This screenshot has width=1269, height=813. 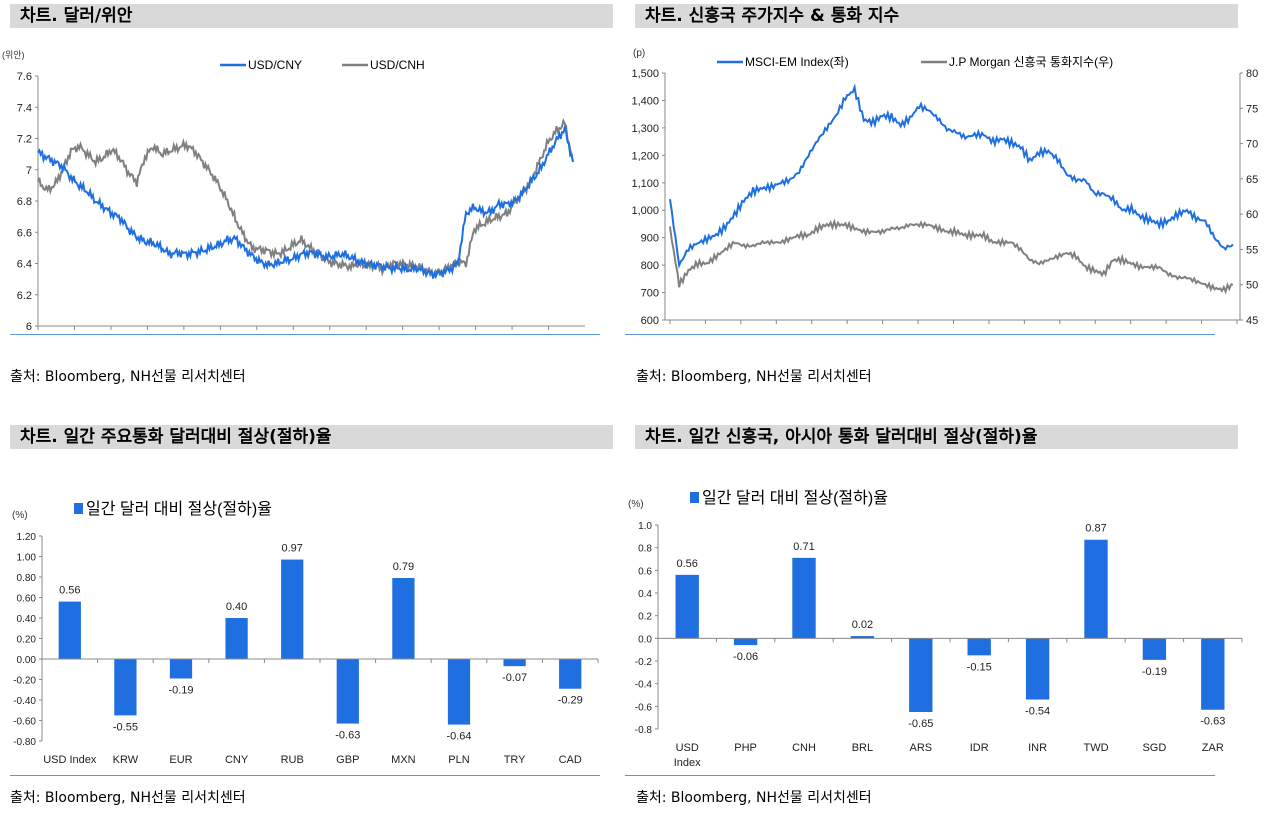 What do you see at coordinates (1252, 250) in the screenshot?
I see `y-right-tick-label: 55` at bounding box center [1252, 250].